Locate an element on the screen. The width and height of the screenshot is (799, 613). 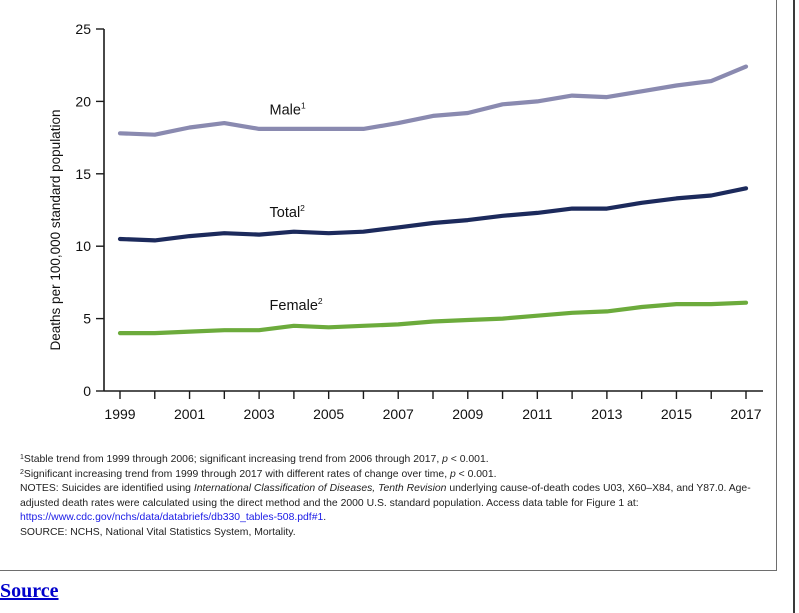
x-tick-label: 2017 is located at coordinates (745, 414).